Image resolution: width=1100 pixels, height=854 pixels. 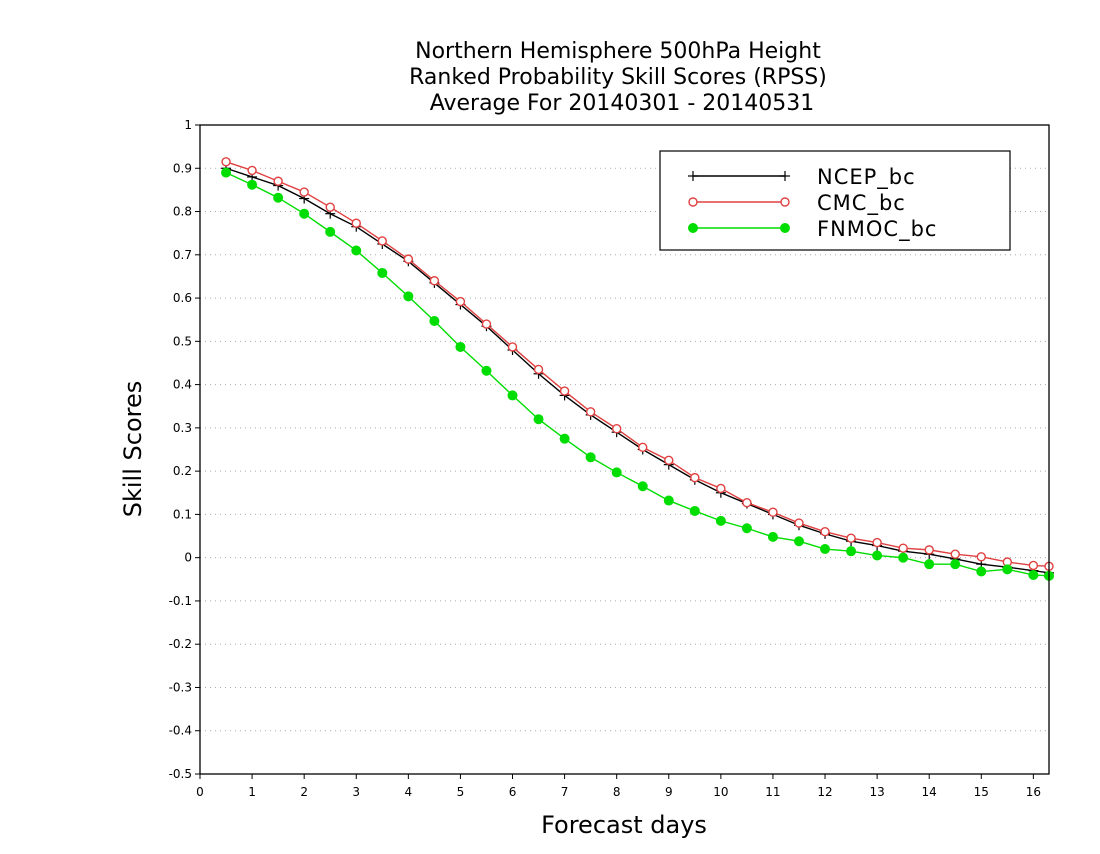 I want to click on x-axis-ticks: 0 1 2 3 4 5 6 7 8 9 10 11 12 13 14 15 16, so click(x=618, y=786).